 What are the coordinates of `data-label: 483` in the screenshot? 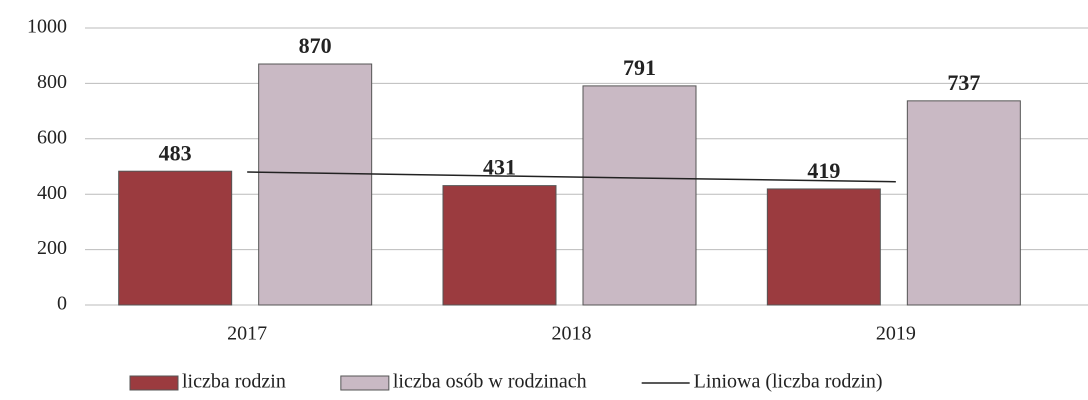 It's located at (175, 152).